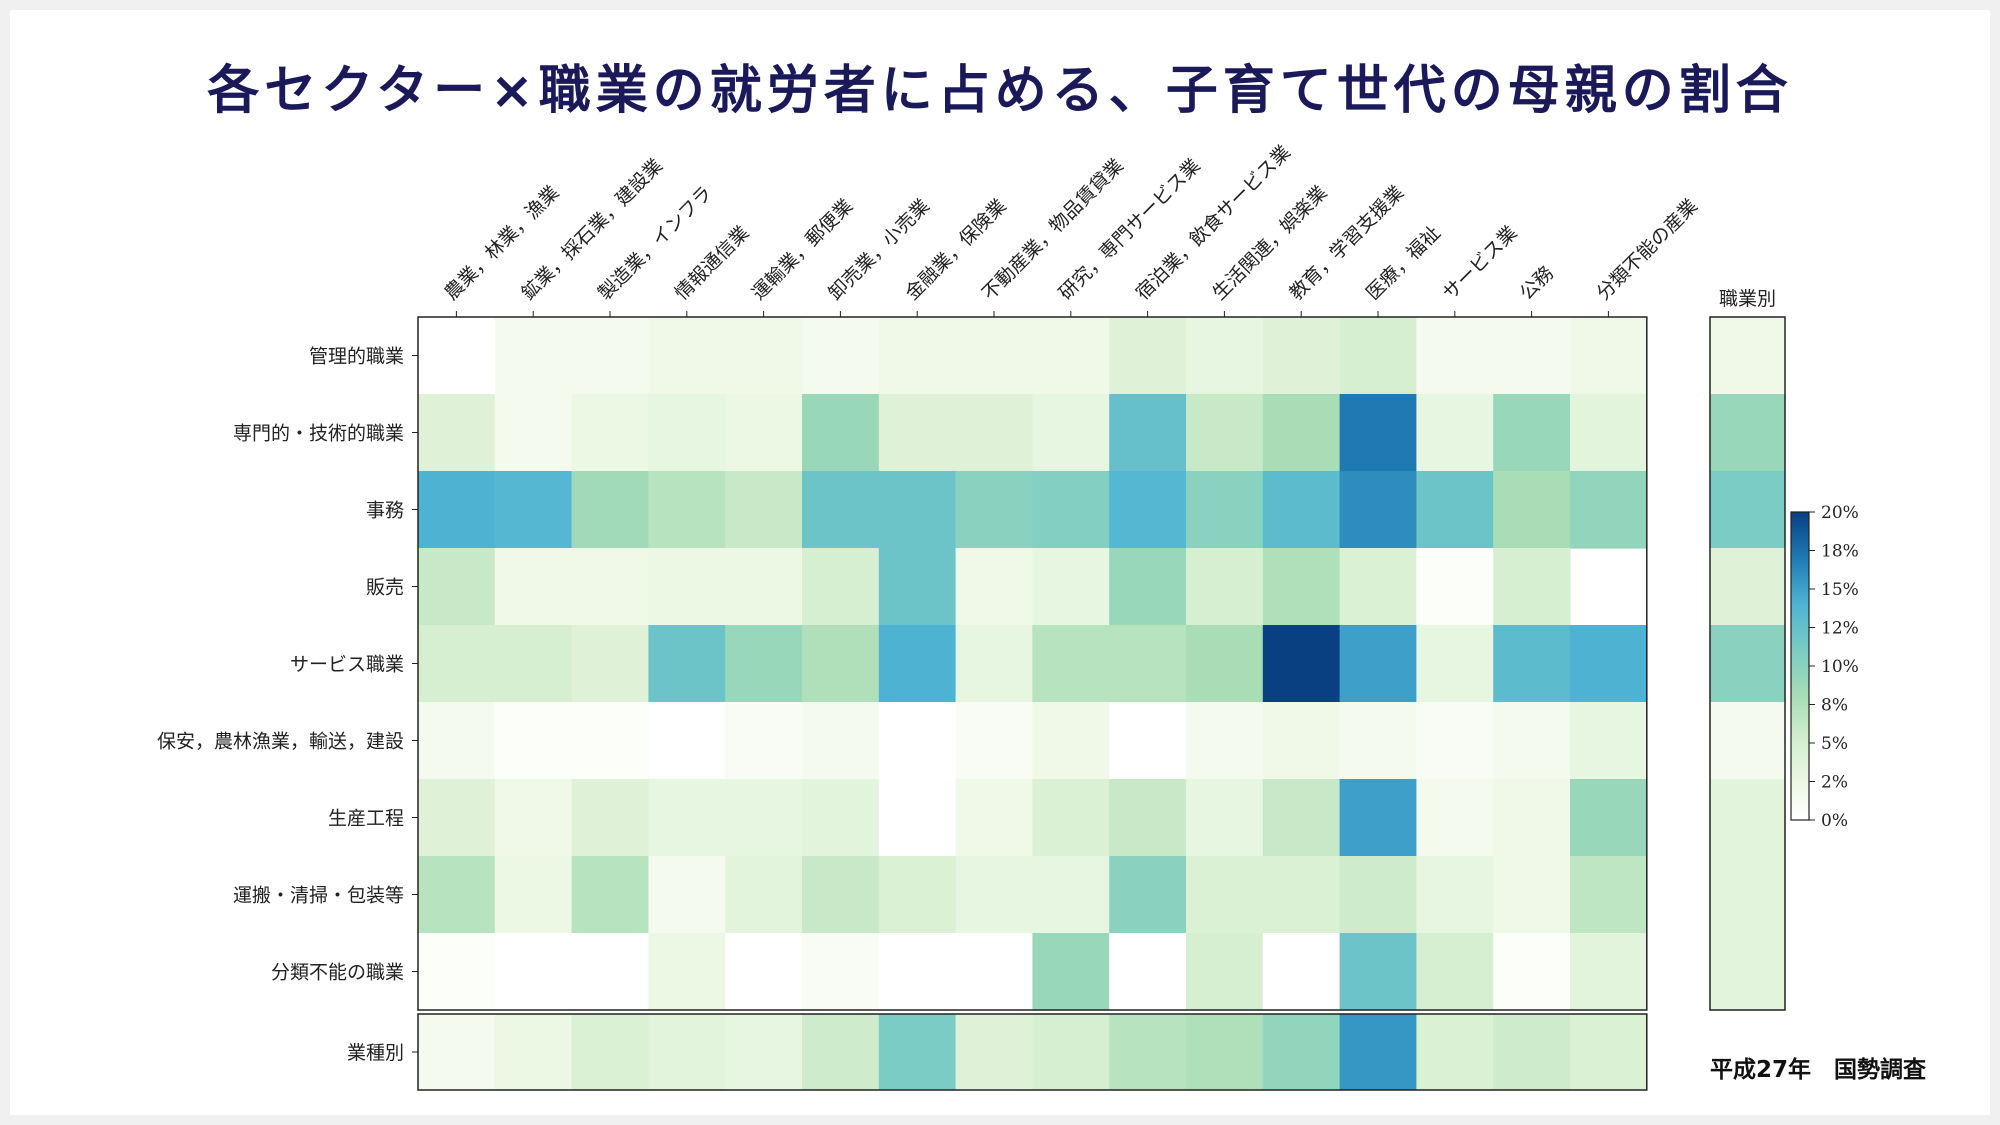  I want to click on colorbar, so click(1800, 666).